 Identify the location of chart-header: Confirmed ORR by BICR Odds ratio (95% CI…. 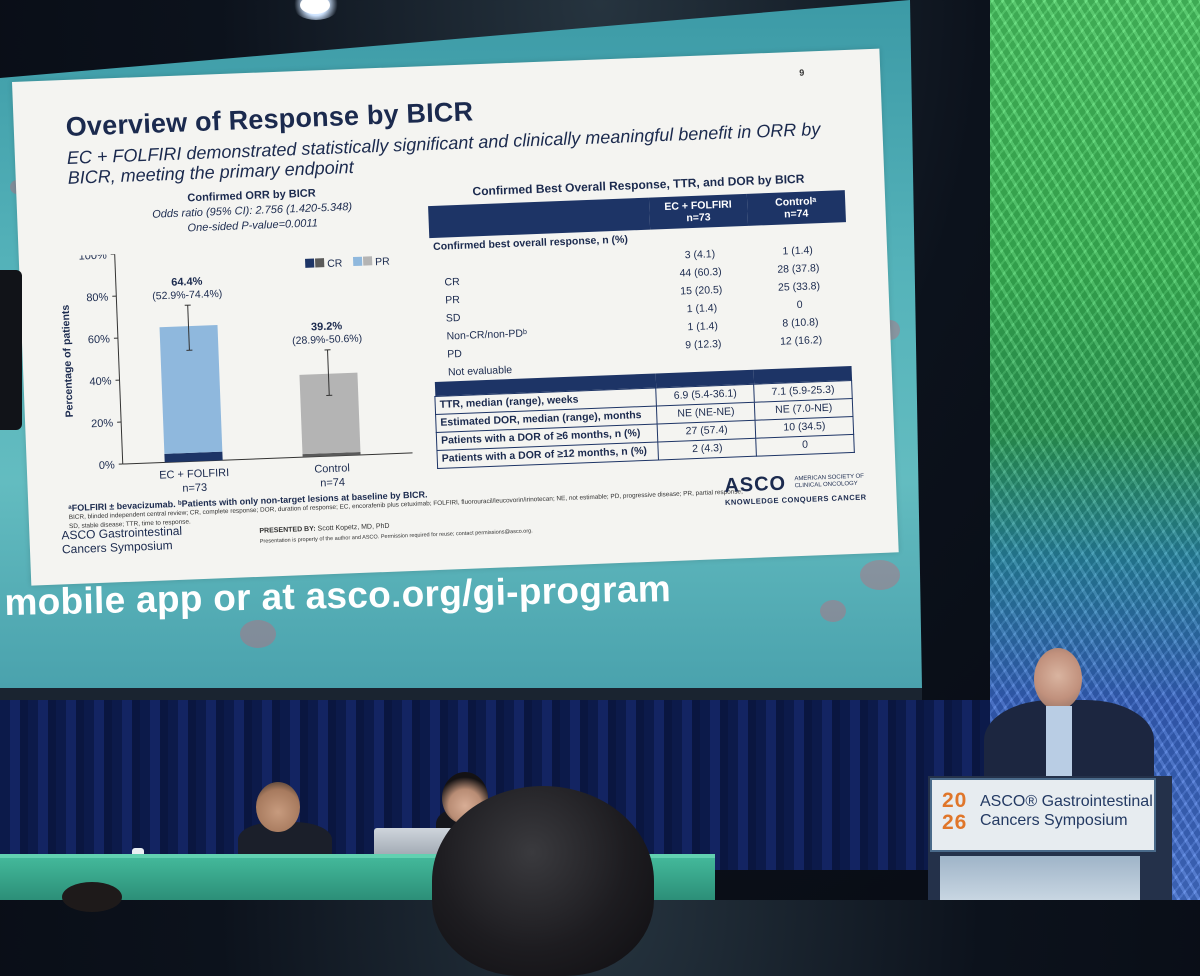
(251, 211).